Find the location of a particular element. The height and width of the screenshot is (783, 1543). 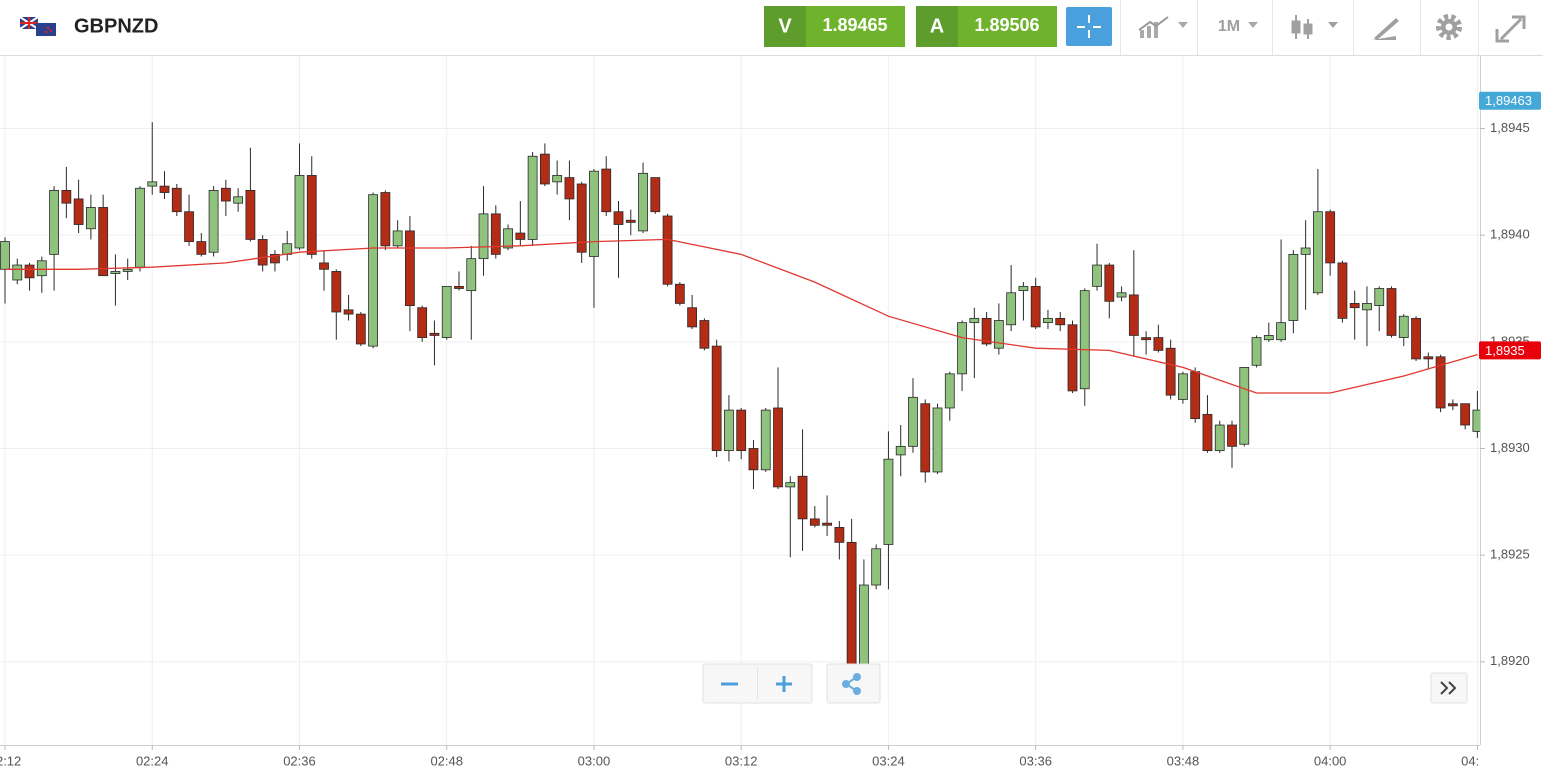

x-tick-label: 02:12 is located at coordinates (10, 760).